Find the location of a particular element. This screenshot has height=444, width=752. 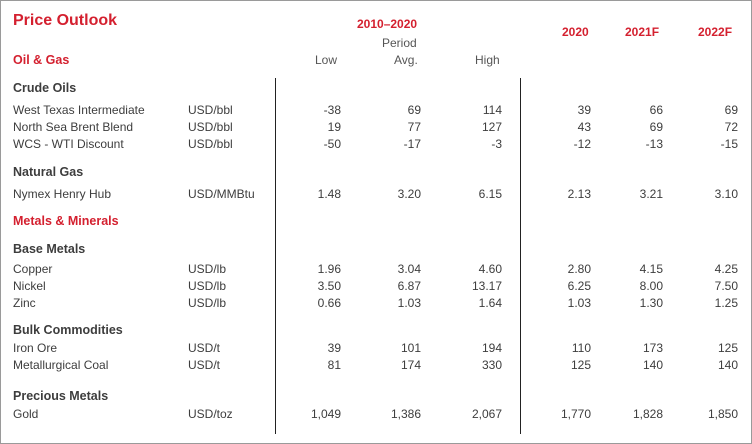

value-2022f: 140 is located at coordinates (727, 365).